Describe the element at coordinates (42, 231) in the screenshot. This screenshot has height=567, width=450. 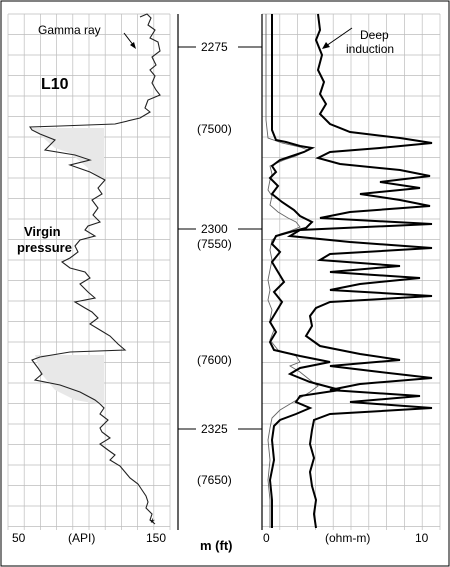
I see `pressure-label-line1: Virgin` at that location.